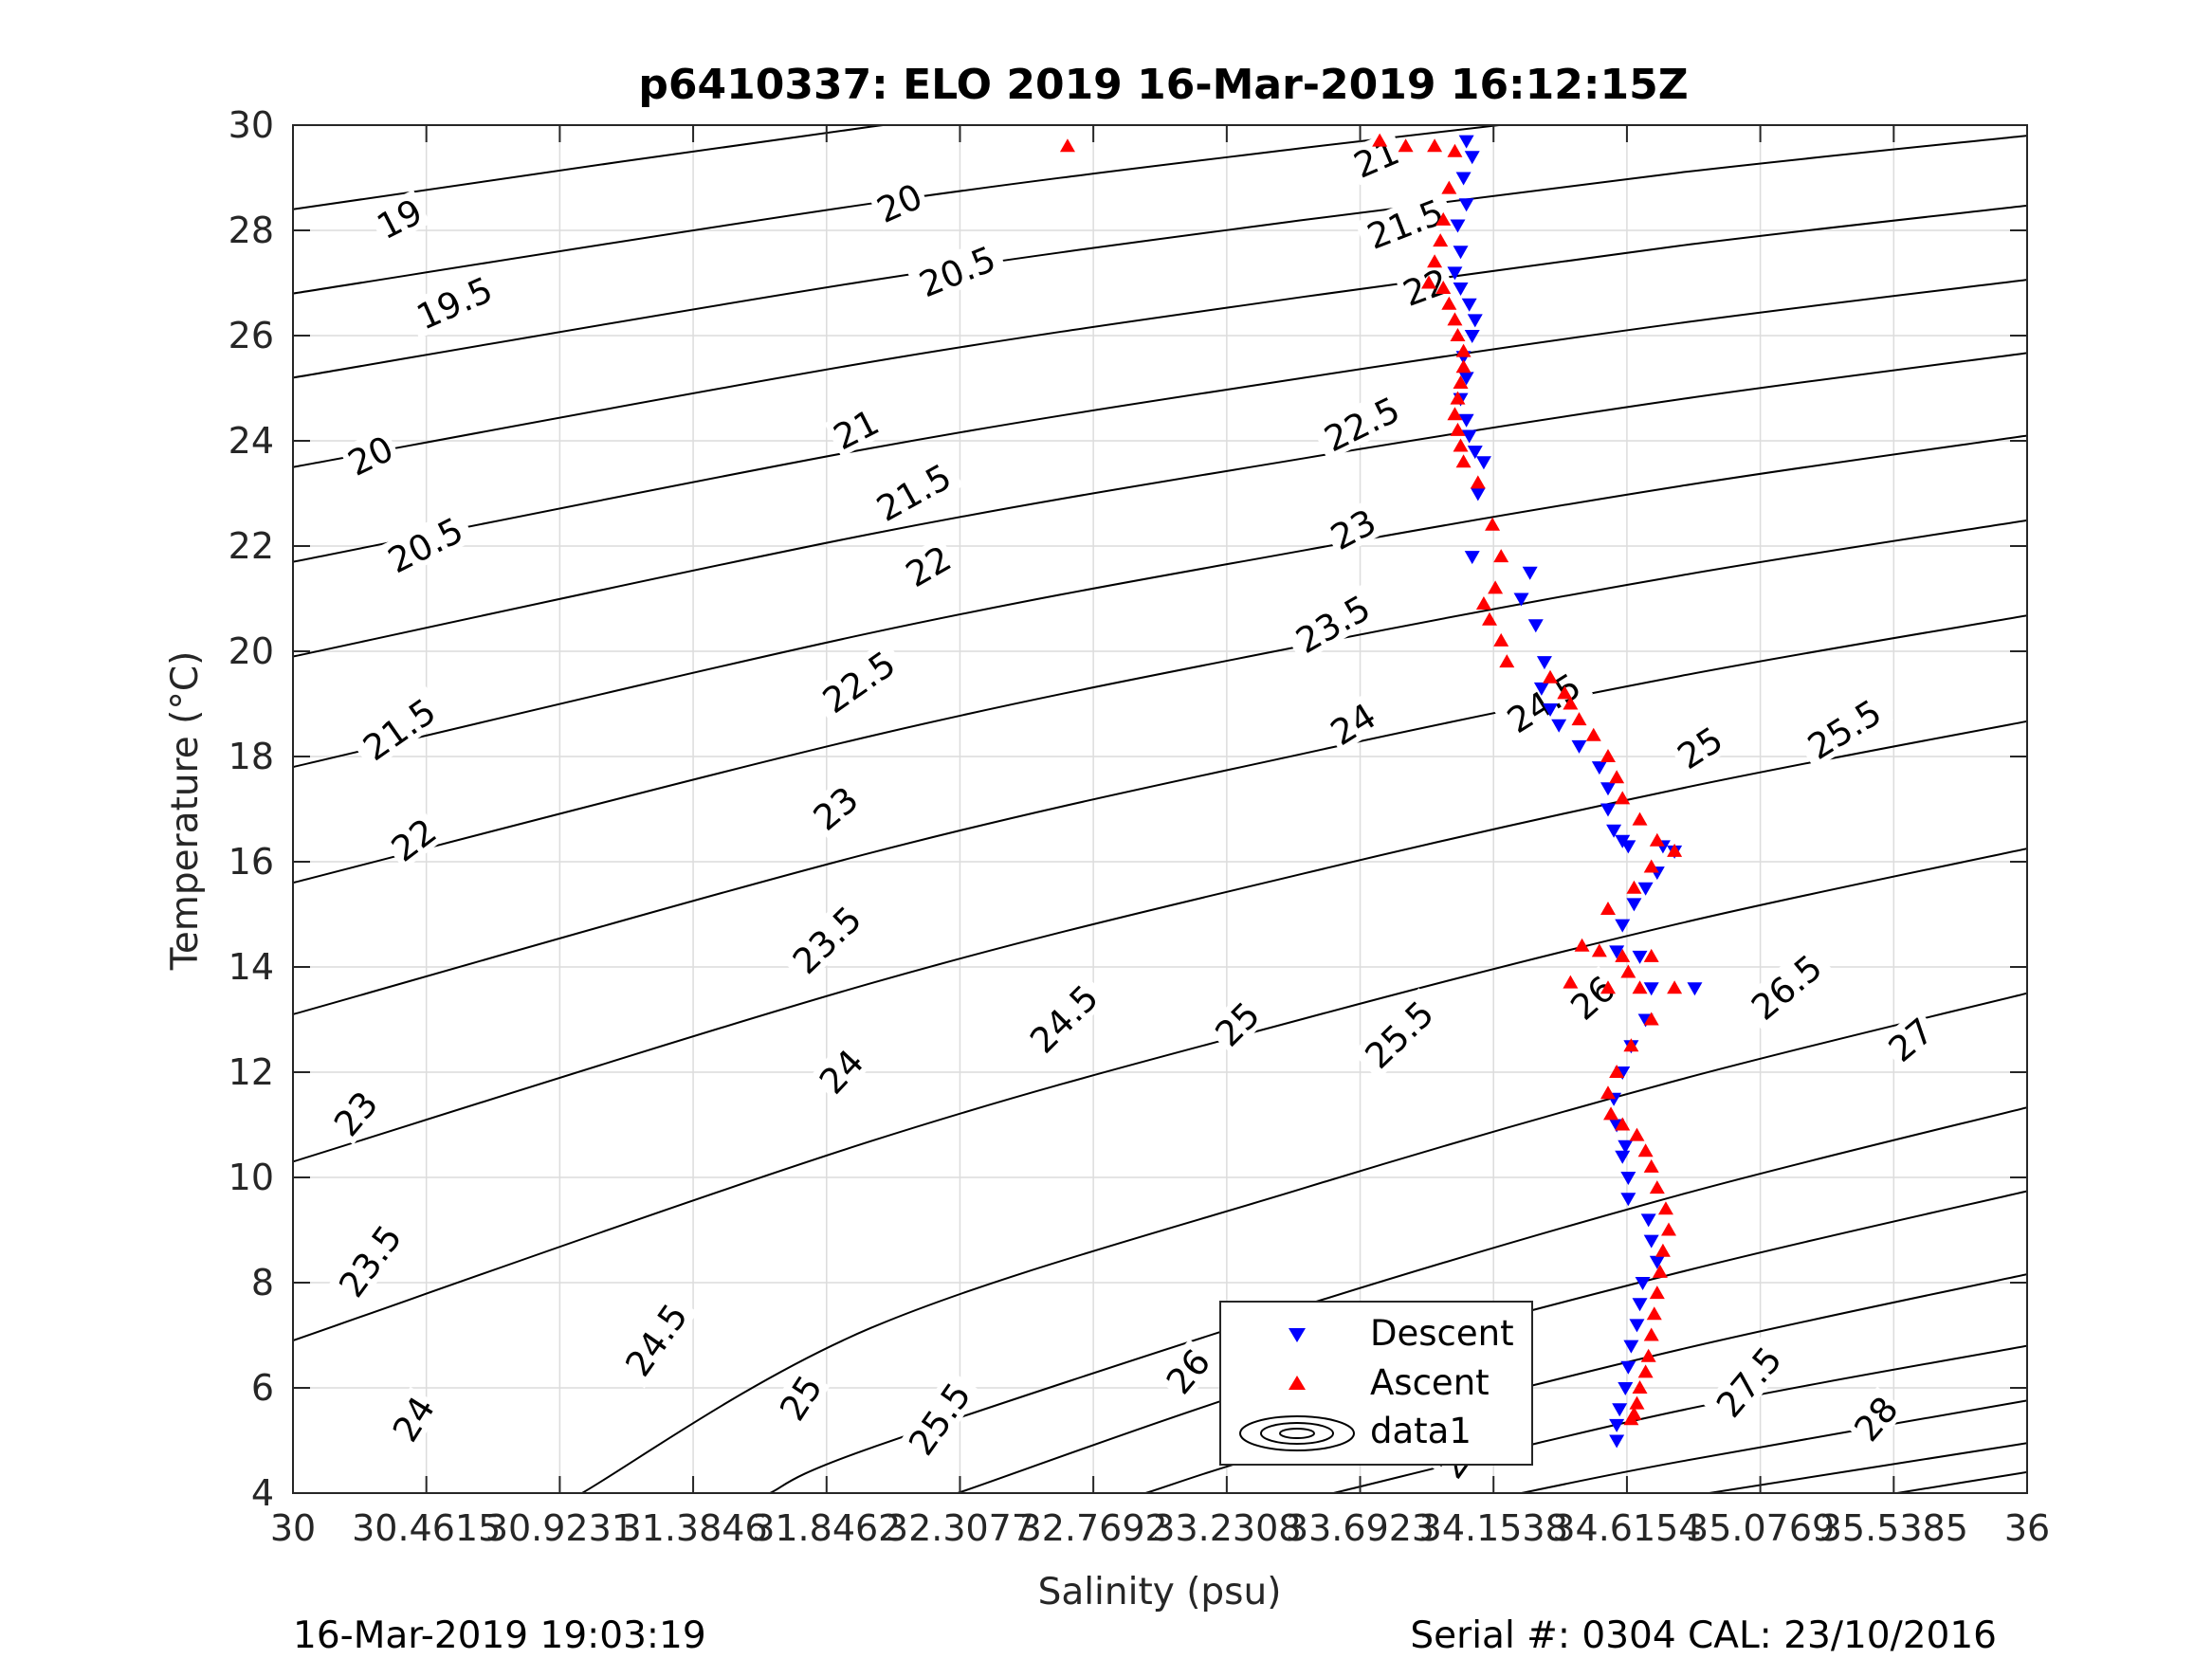 The height and width of the screenshot is (1659, 2212). I want to click on x-tick-label: 32.3077, so click(960, 1528).